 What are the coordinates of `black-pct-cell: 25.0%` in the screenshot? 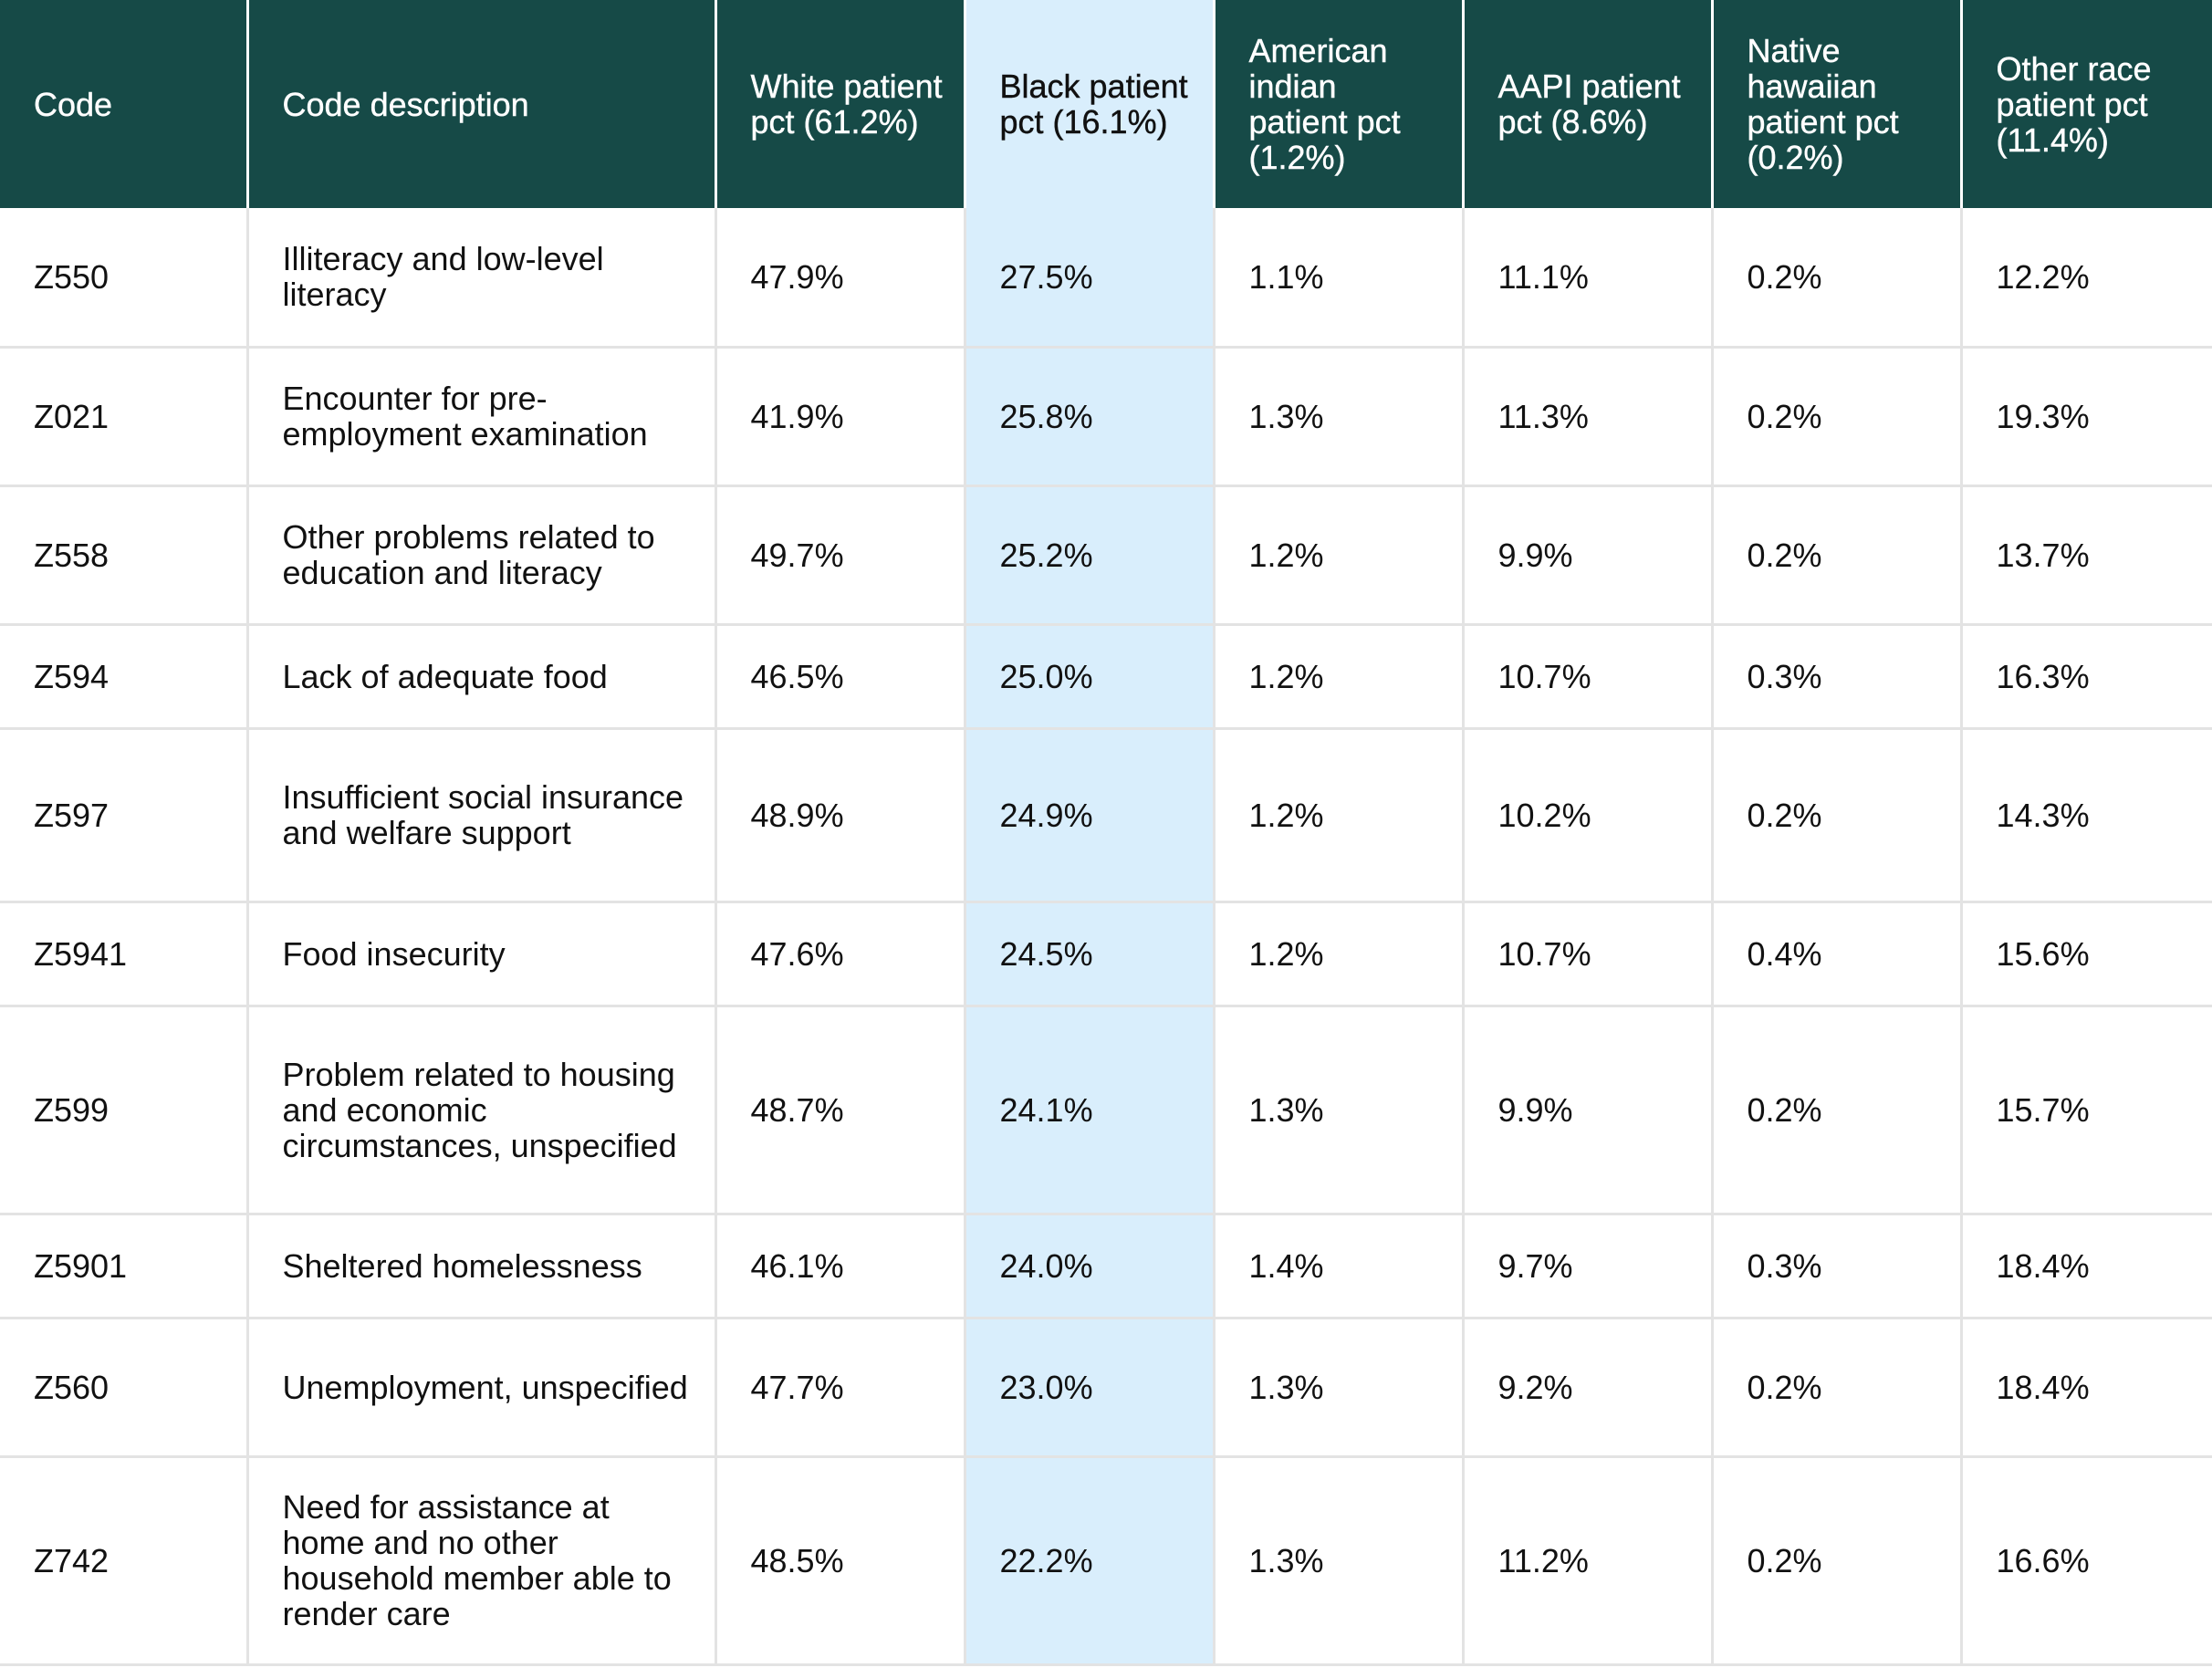 It's located at (1090, 677).